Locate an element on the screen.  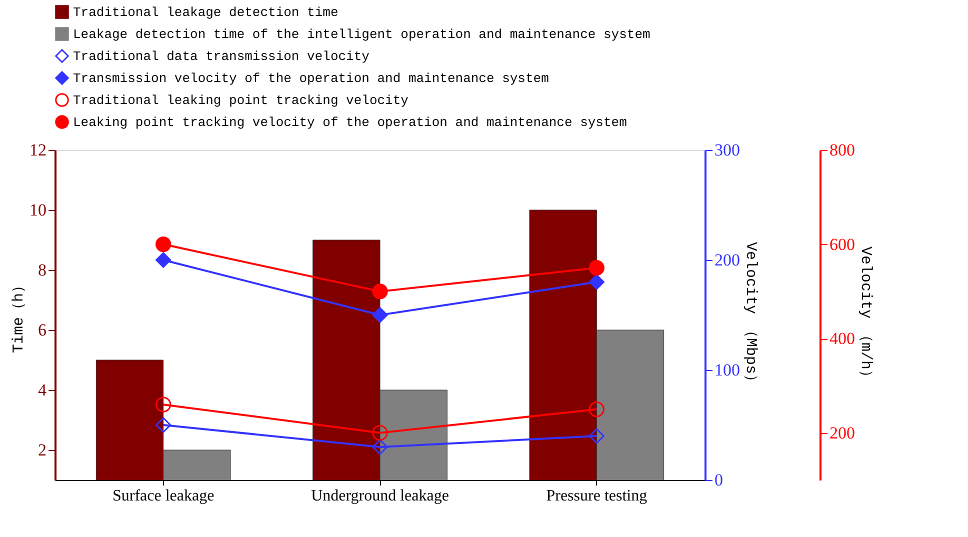
y2-tick-label: 100 is located at coordinates (727, 370).